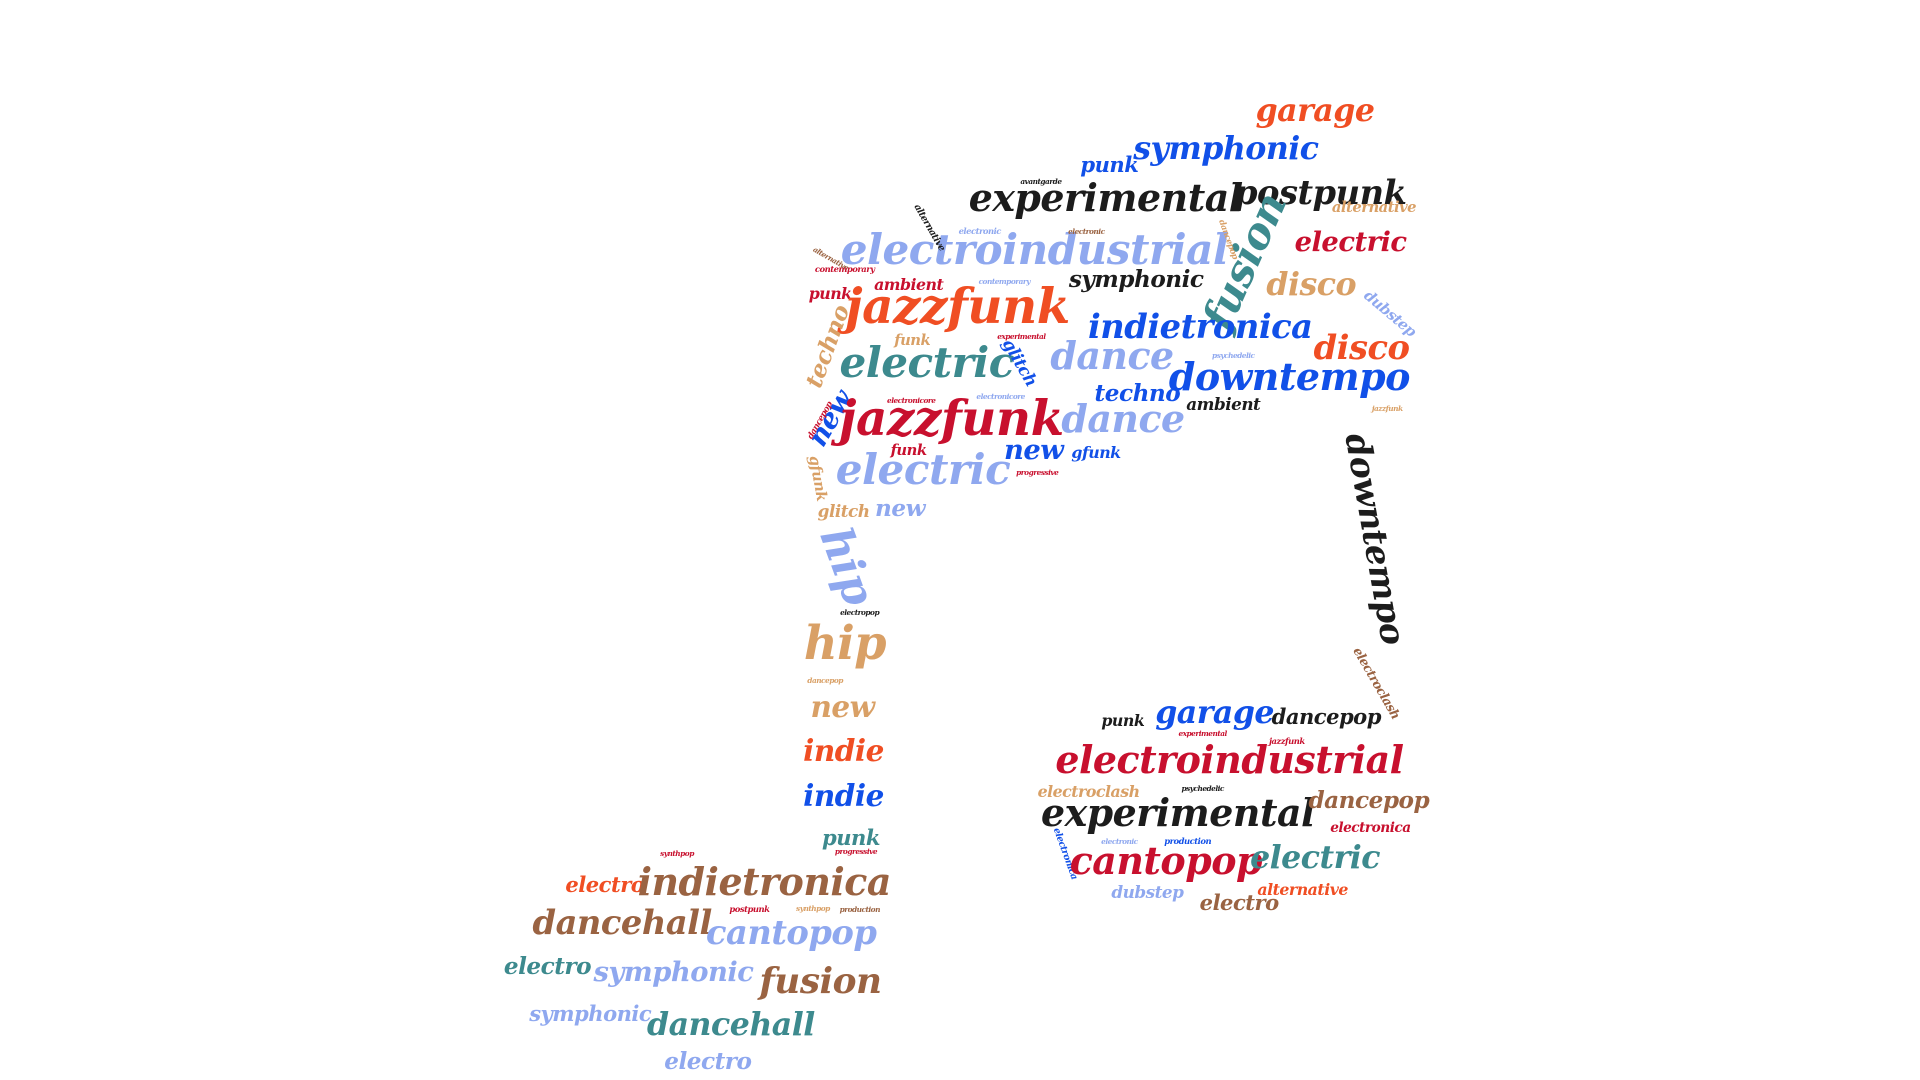  I want to click on word-dubstep: dubstep, so click(1147, 892).